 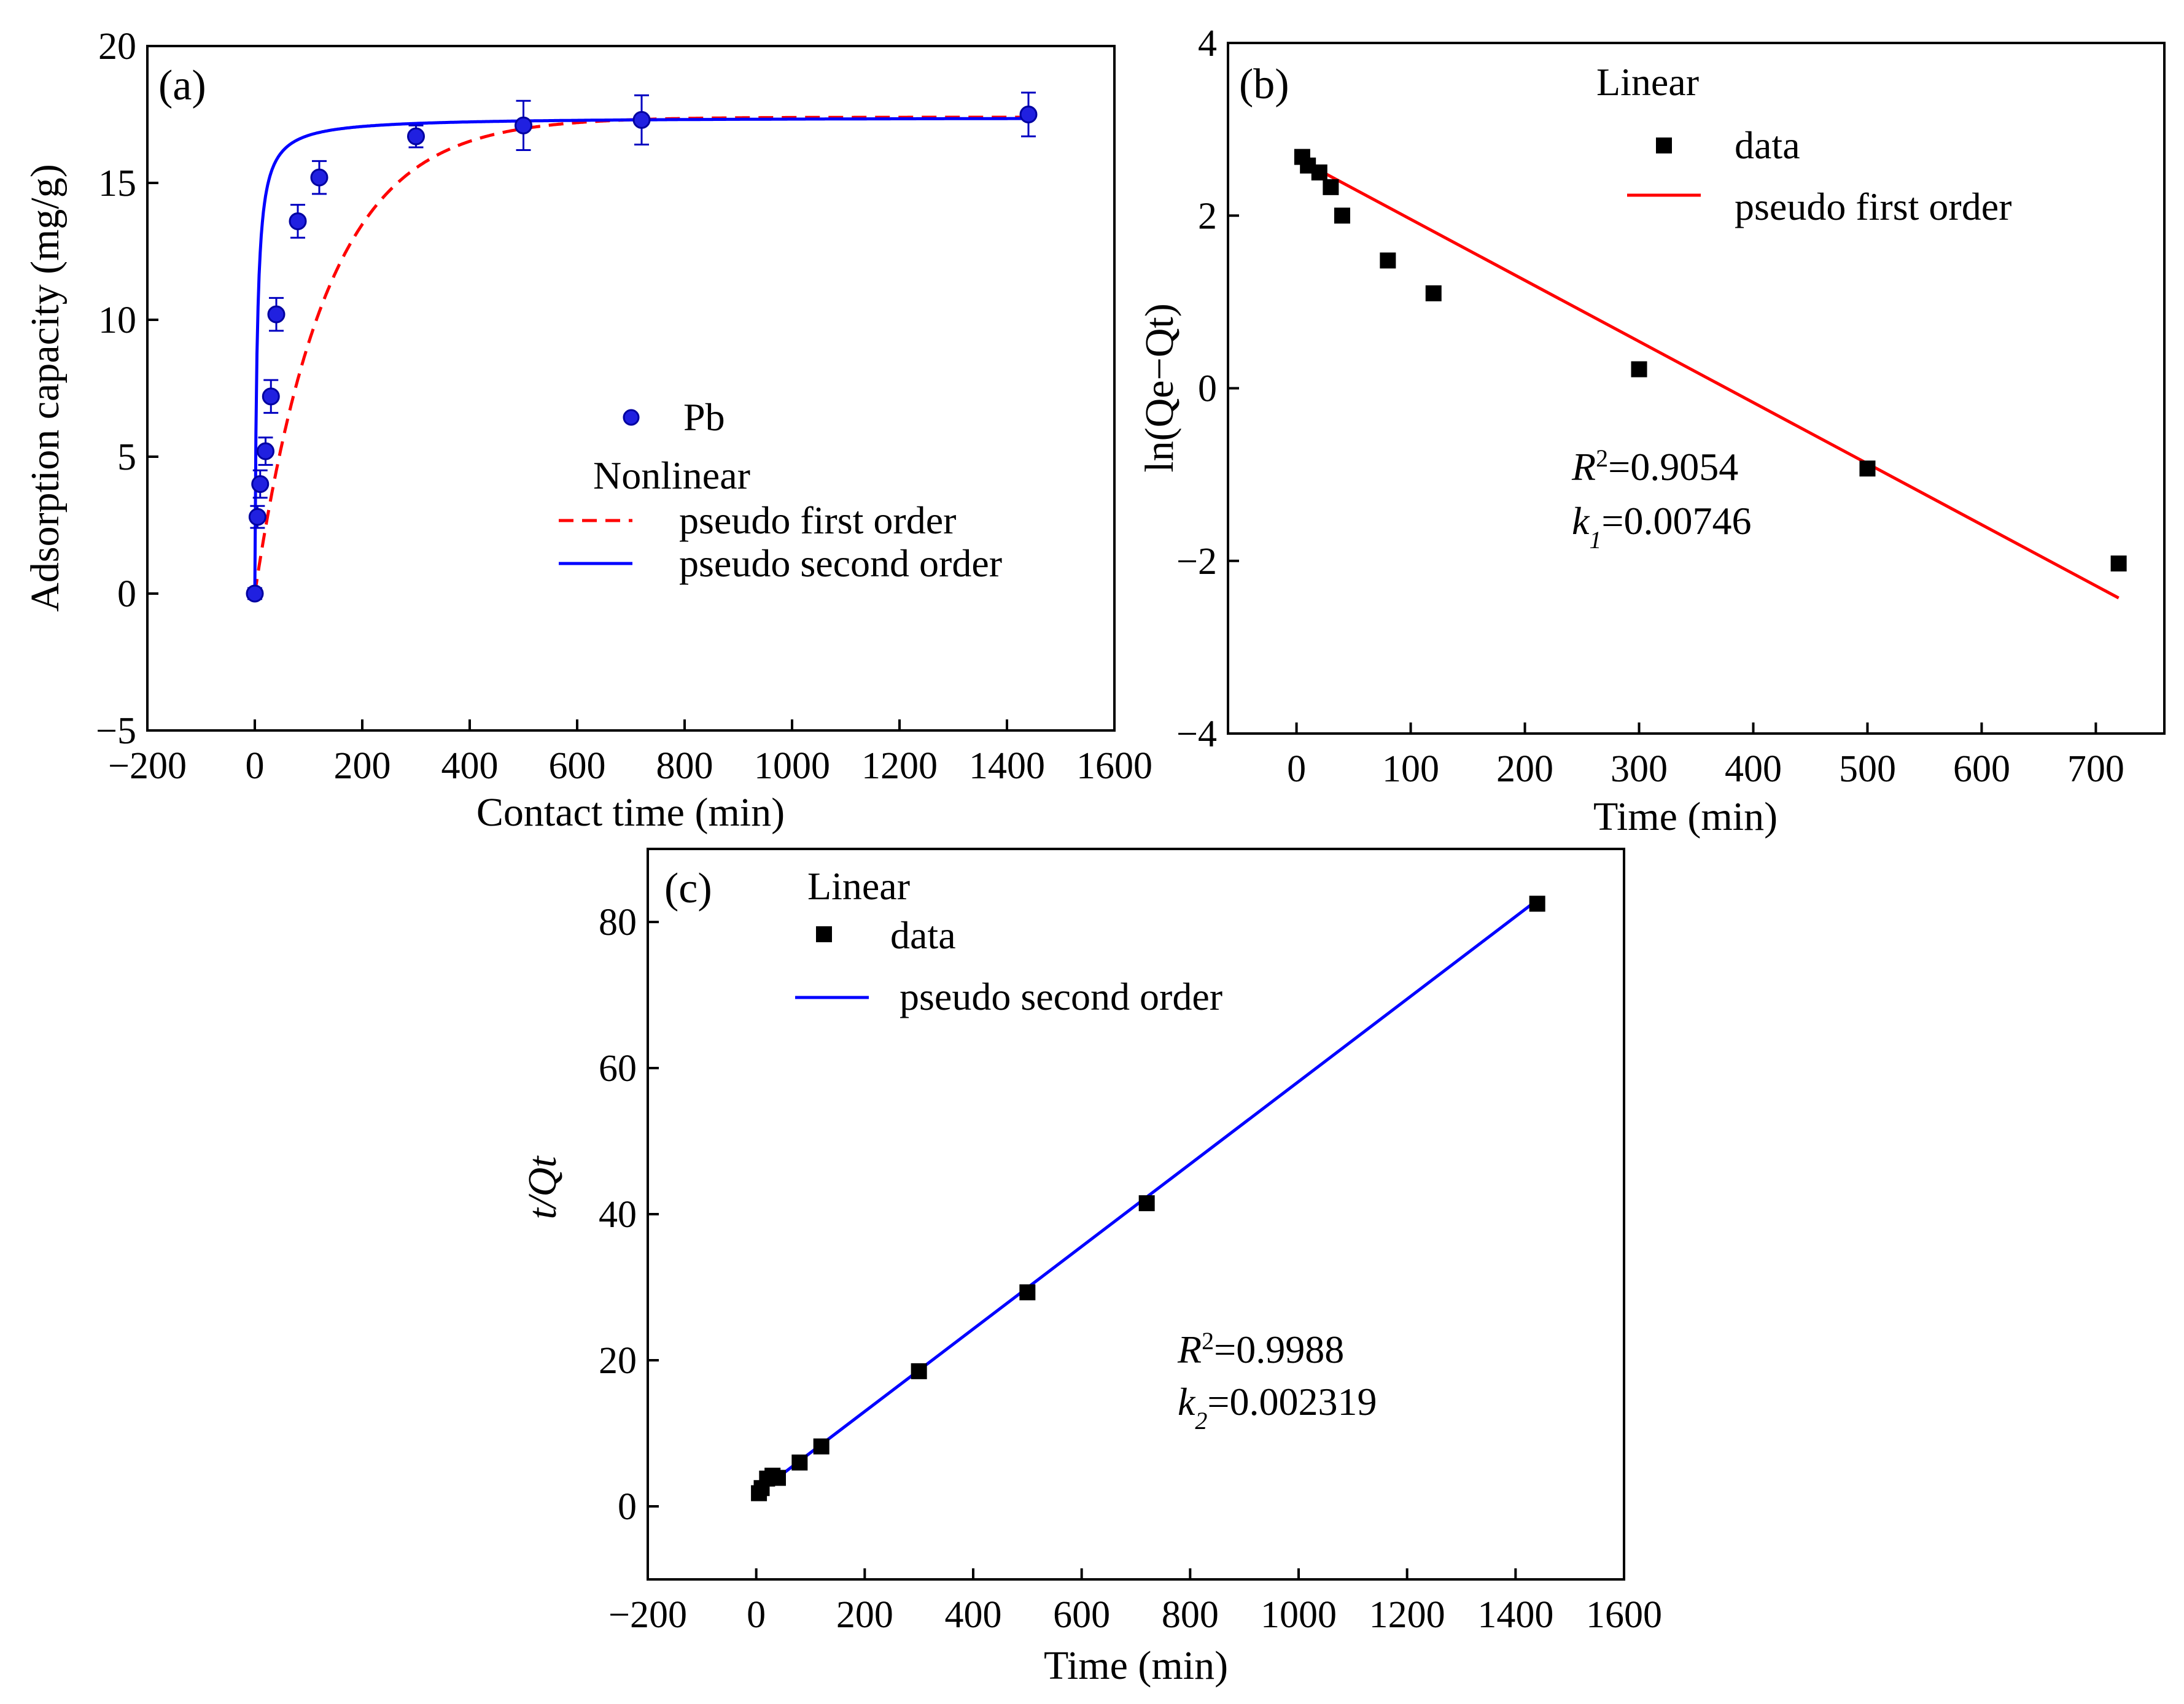 I want to click on legend-b-data-label: data, so click(x=1767, y=145).